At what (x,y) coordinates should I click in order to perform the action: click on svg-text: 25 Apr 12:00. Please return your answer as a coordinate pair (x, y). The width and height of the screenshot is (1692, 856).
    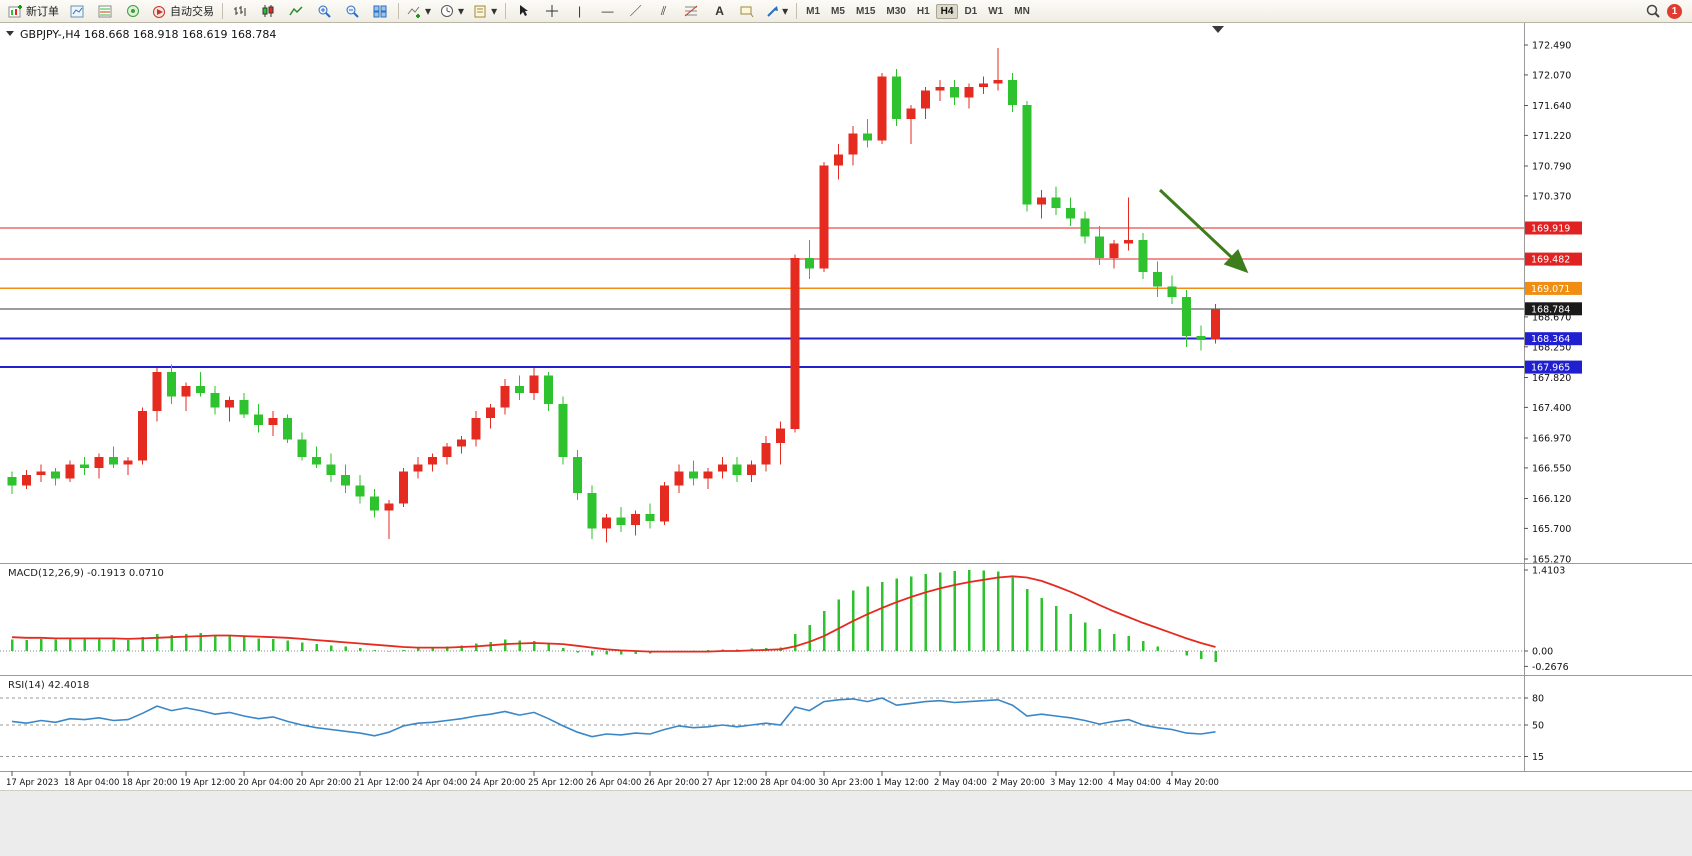
    Looking at the image, I should click on (555, 783).